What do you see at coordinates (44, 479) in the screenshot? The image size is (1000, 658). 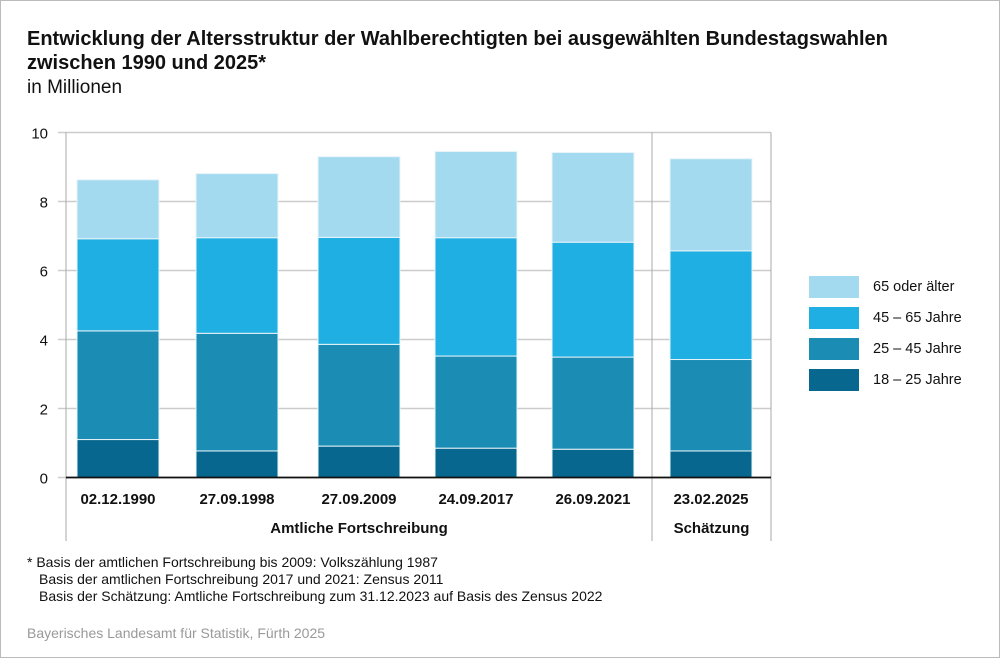 I see `y-tick-label: 0` at bounding box center [44, 479].